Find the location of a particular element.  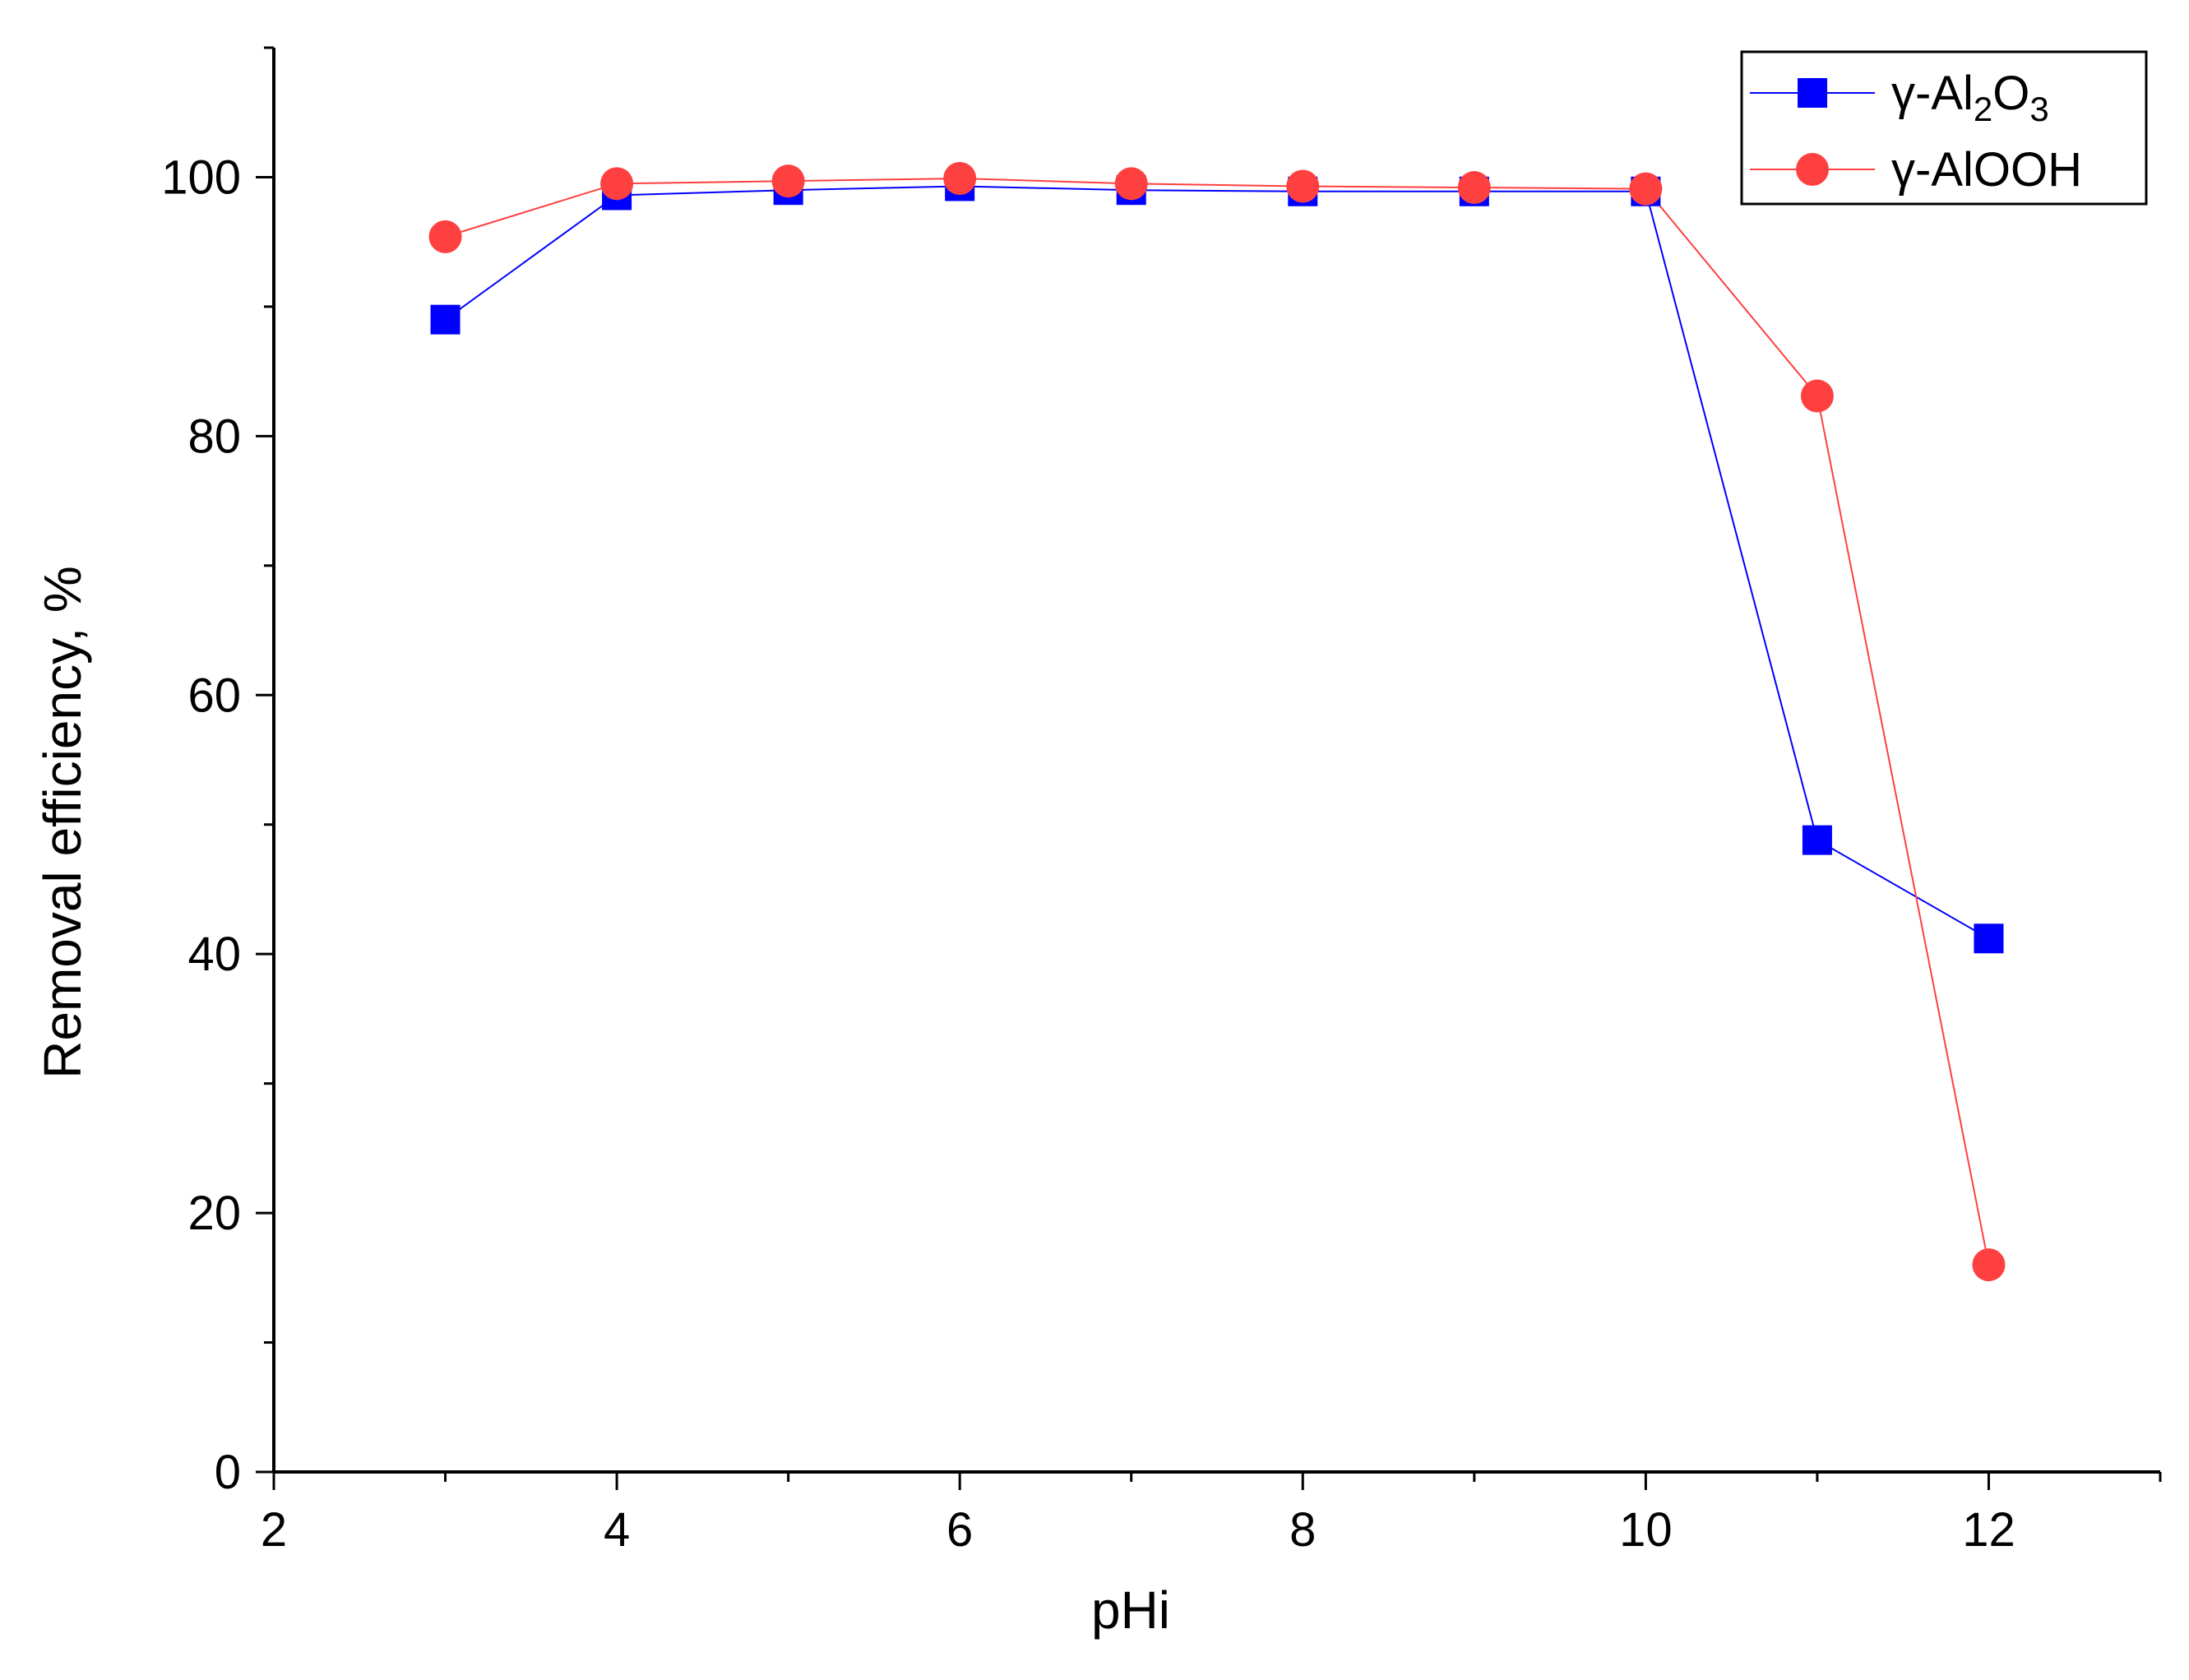

y-tick-label: 60 is located at coordinates (214, 695).